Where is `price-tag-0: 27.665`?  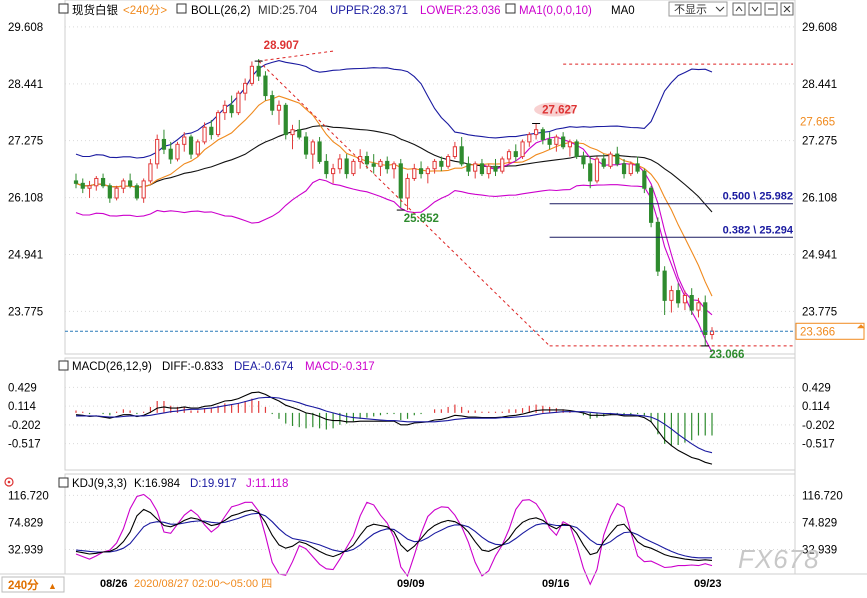
price-tag-0: 27.665 is located at coordinates (817, 123).